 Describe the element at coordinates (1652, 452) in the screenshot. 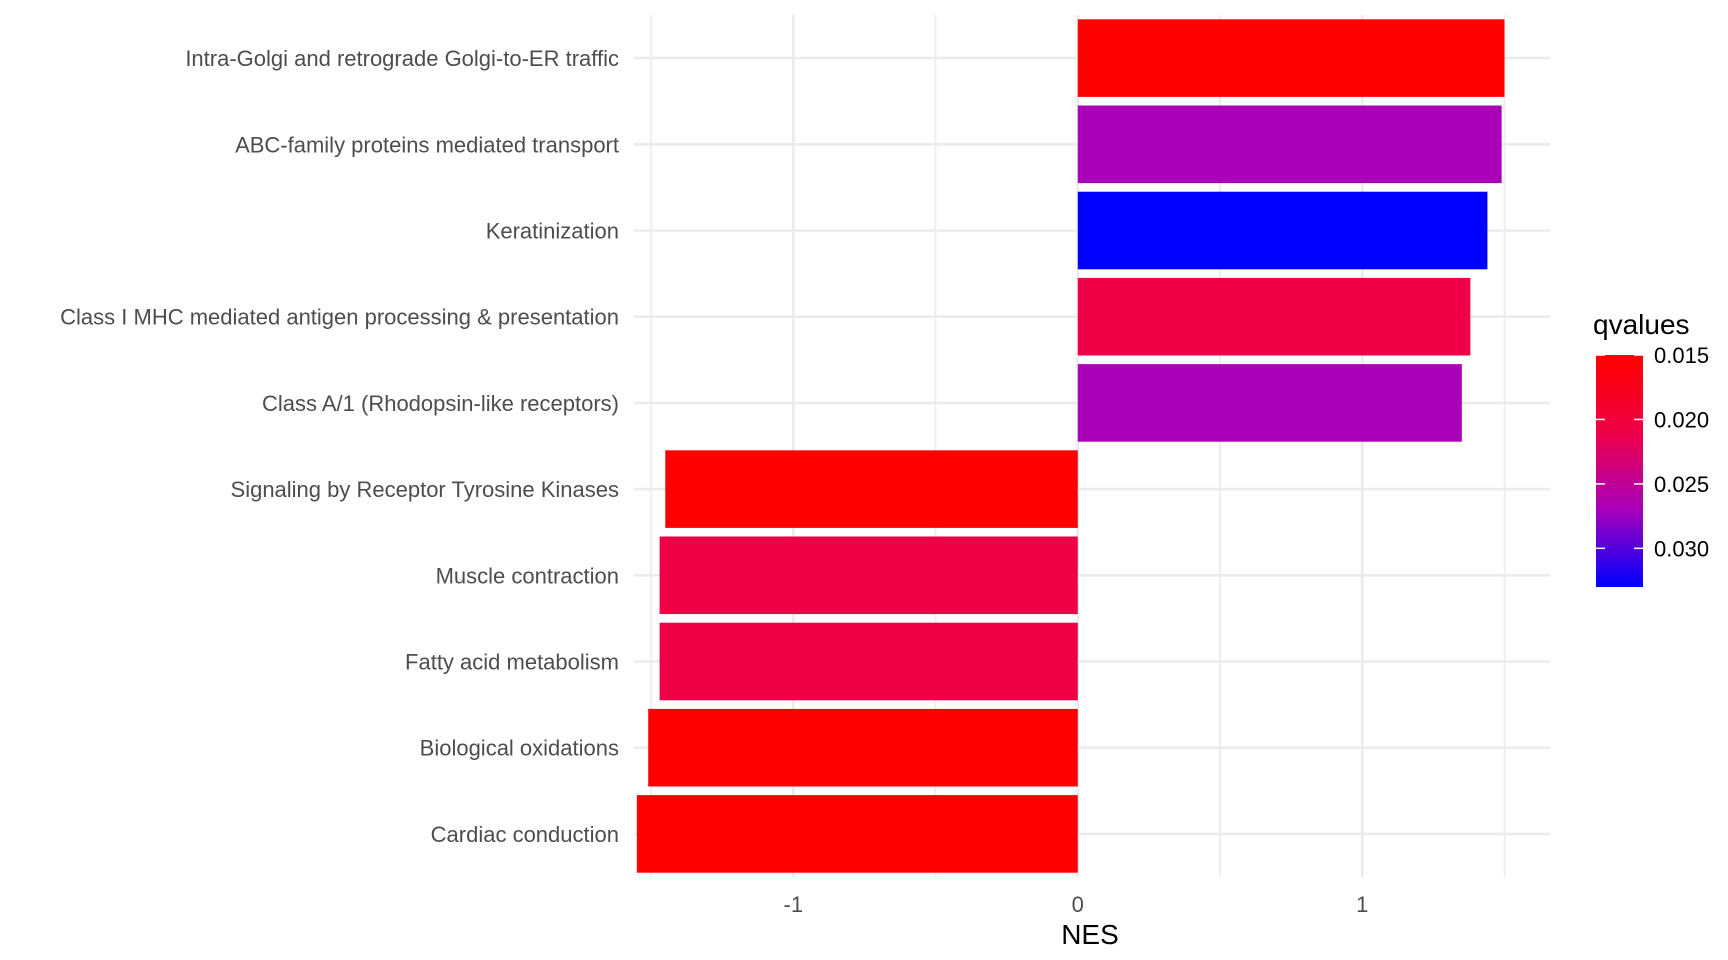

I see `legend-ticks: 0.015 0.020 0.025 0.030` at that location.